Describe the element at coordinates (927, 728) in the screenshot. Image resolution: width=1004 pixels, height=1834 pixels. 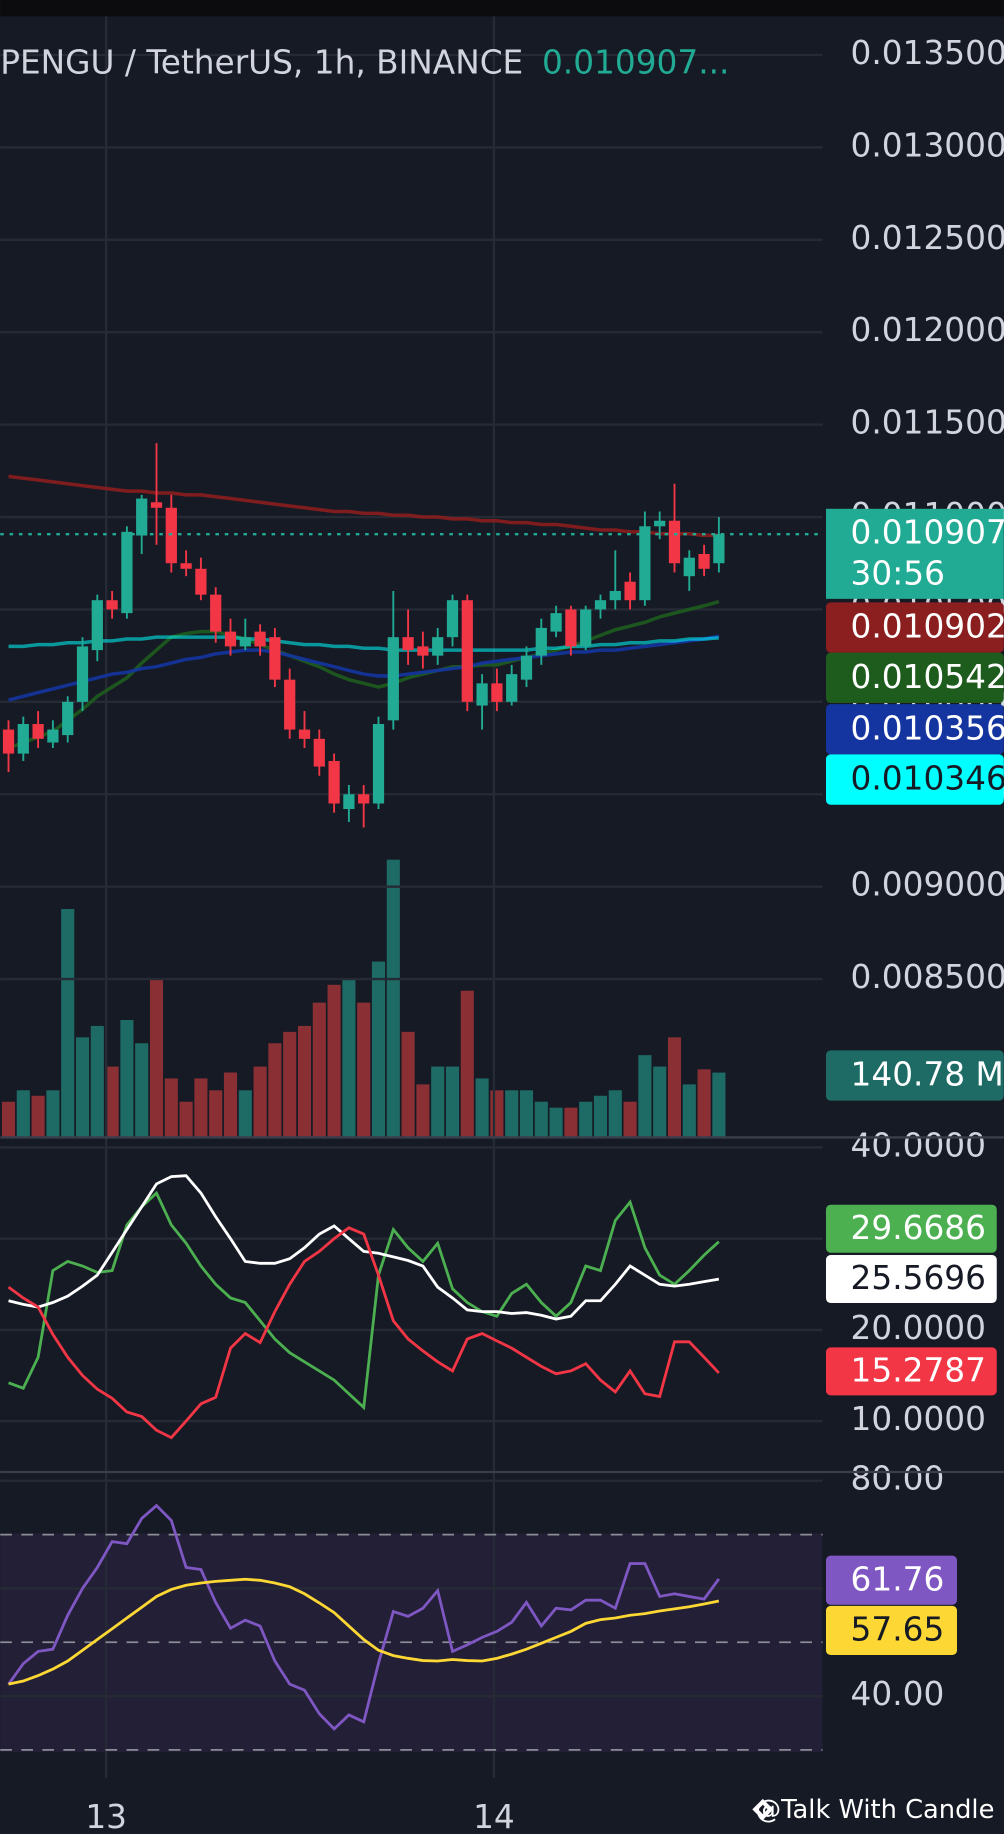
I see `ma-tag: 0.010356` at that location.